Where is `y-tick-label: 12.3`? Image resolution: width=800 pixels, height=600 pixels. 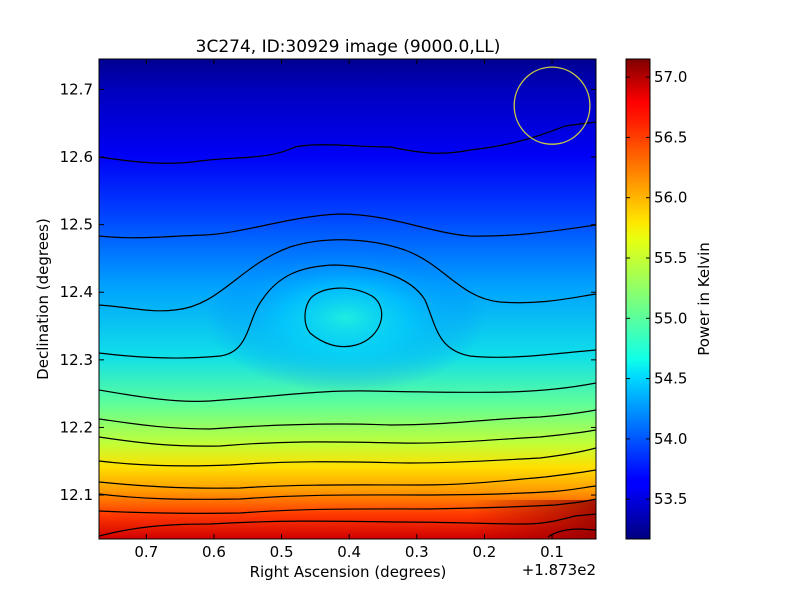
y-tick-label: 12.3 is located at coordinates (76, 360).